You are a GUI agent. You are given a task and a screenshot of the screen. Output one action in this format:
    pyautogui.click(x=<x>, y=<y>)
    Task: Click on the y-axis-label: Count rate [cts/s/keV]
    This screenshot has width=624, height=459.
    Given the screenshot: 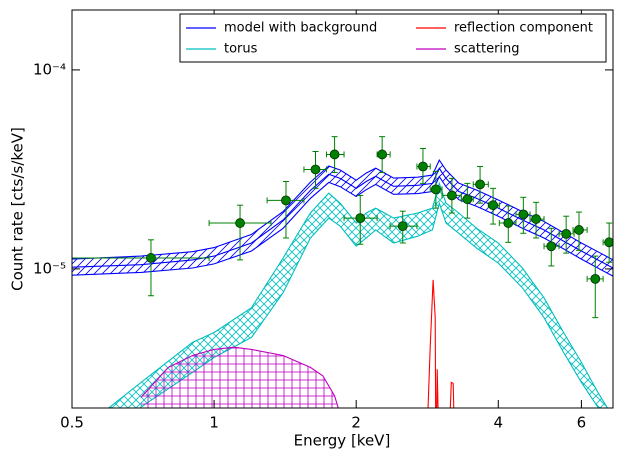 What is the action you would take?
    pyautogui.click(x=18, y=209)
    